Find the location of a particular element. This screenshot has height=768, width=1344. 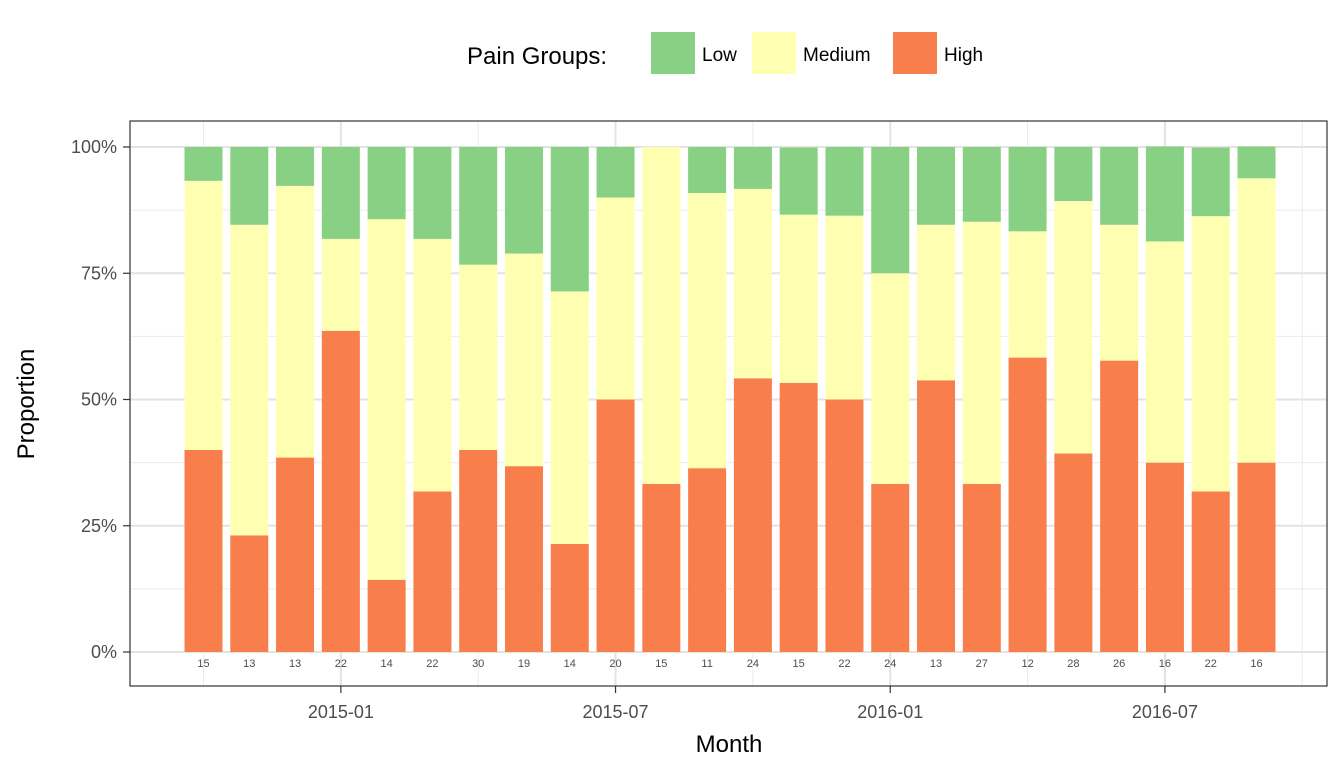

legend: Pain Groups: Low Medium High is located at coordinates (725, 53).